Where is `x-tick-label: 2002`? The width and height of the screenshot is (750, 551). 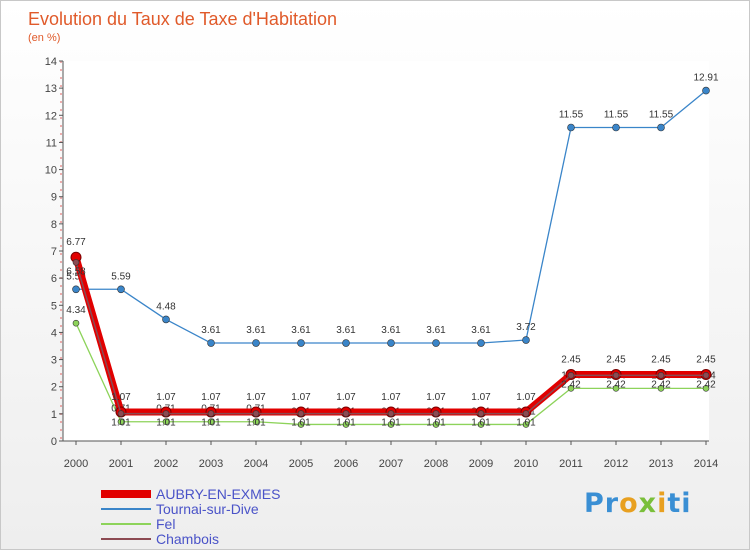
x-tick-label: 2002 is located at coordinates (166, 464).